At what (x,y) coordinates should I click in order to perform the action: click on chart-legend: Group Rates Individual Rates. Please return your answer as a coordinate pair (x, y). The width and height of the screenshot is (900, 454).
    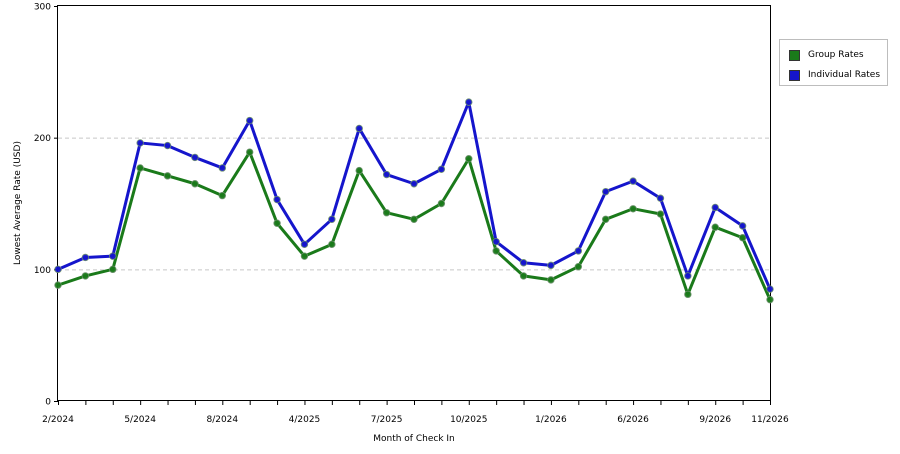
    Looking at the image, I should click on (833, 62).